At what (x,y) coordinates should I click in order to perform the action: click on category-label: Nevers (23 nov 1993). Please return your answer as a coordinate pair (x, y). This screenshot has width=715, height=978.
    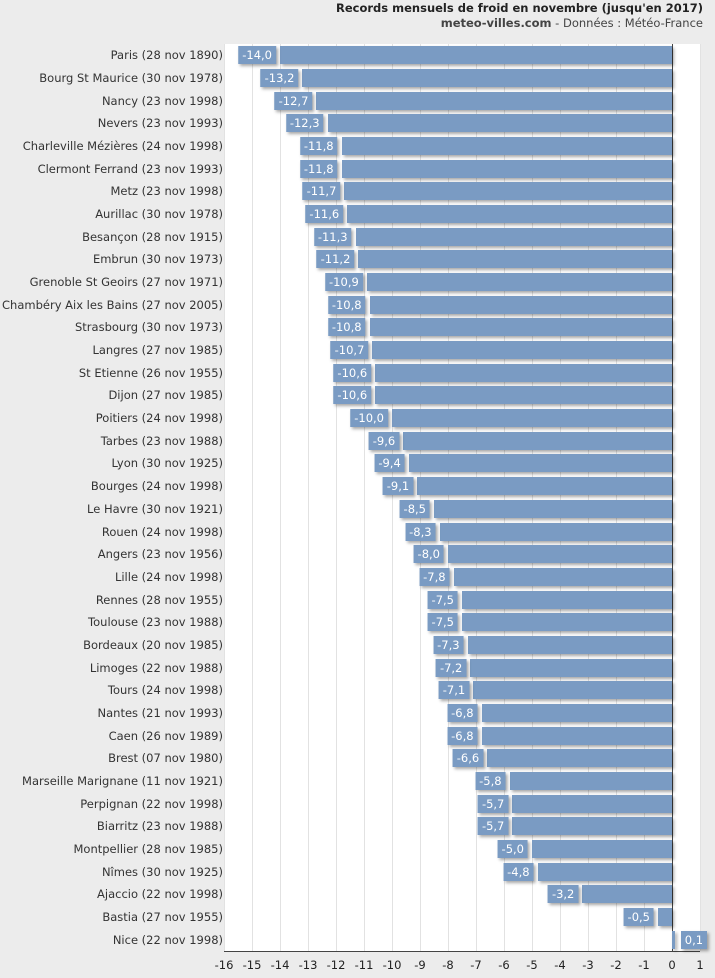
    Looking at the image, I should click on (160, 123).